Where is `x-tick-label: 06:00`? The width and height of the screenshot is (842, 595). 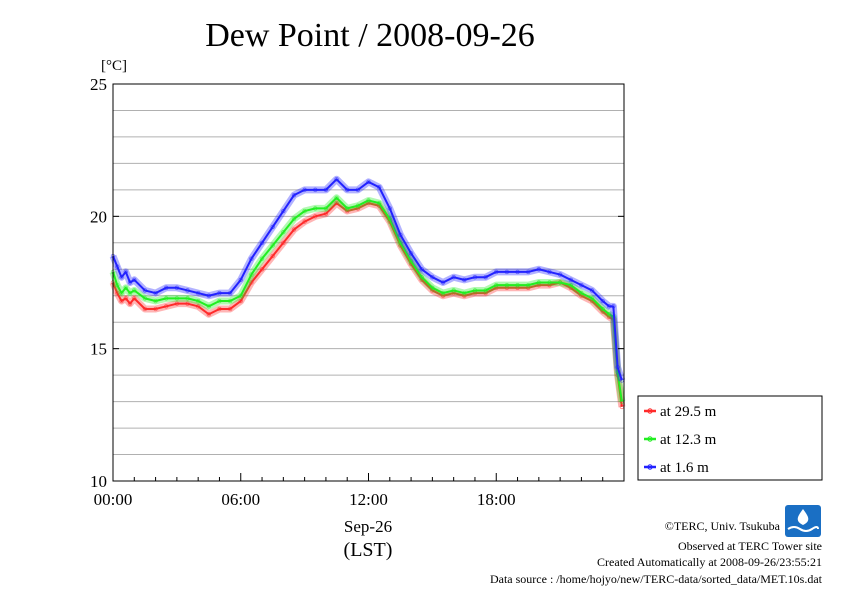 x-tick-label: 06:00 is located at coordinates (240, 499).